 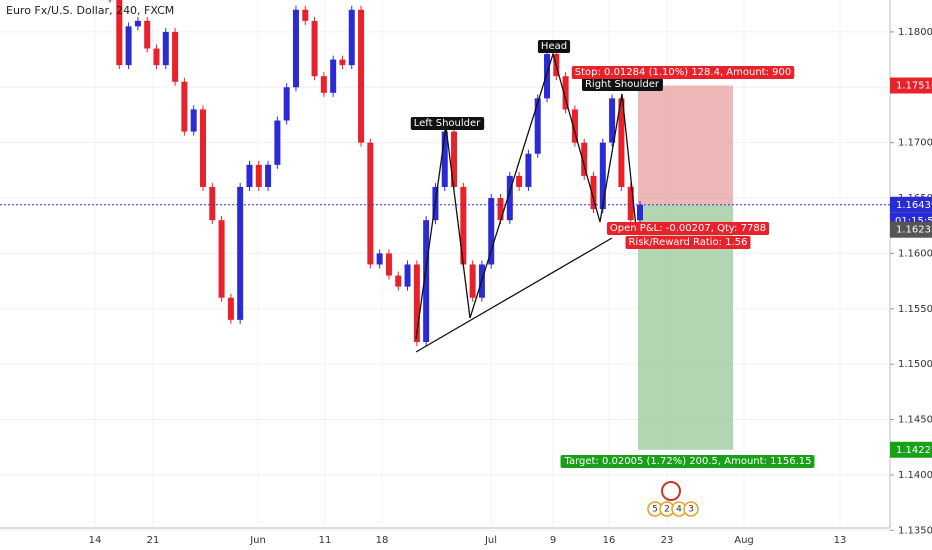 I want to click on annotation: Right Shoulder, so click(x=622, y=84).